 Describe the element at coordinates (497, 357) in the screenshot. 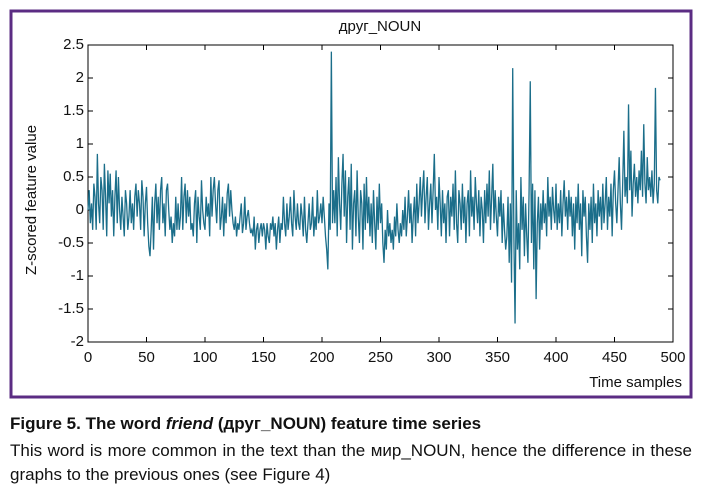

I see `x-tick-label: 350` at that location.